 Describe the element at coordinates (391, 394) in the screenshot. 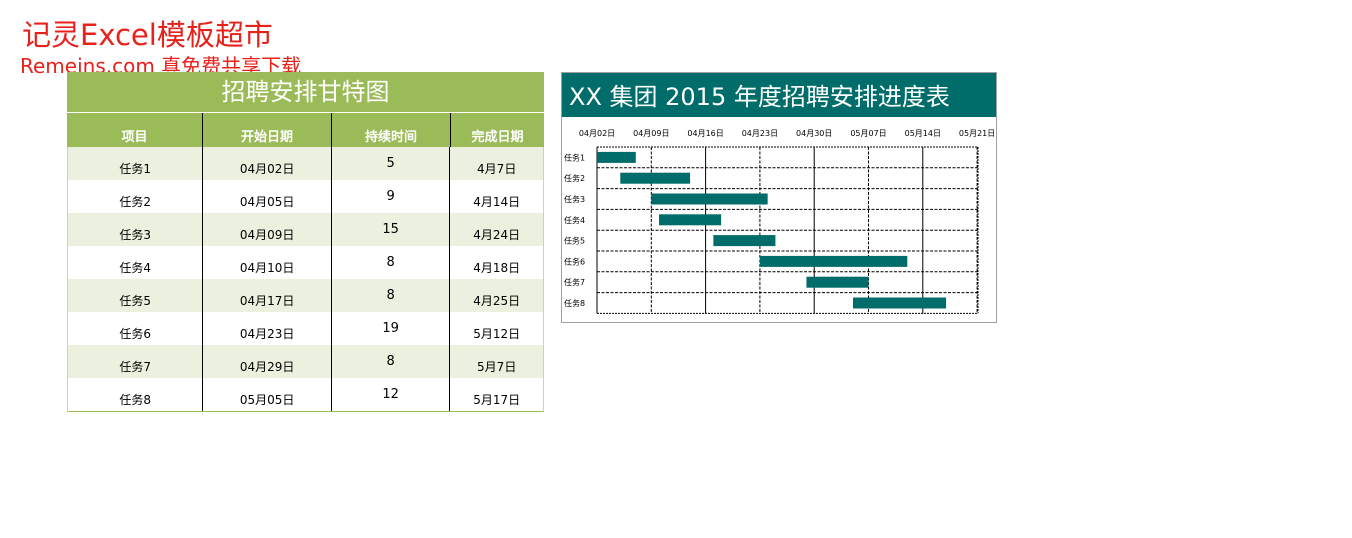

I see `cell-duration: 12` at that location.